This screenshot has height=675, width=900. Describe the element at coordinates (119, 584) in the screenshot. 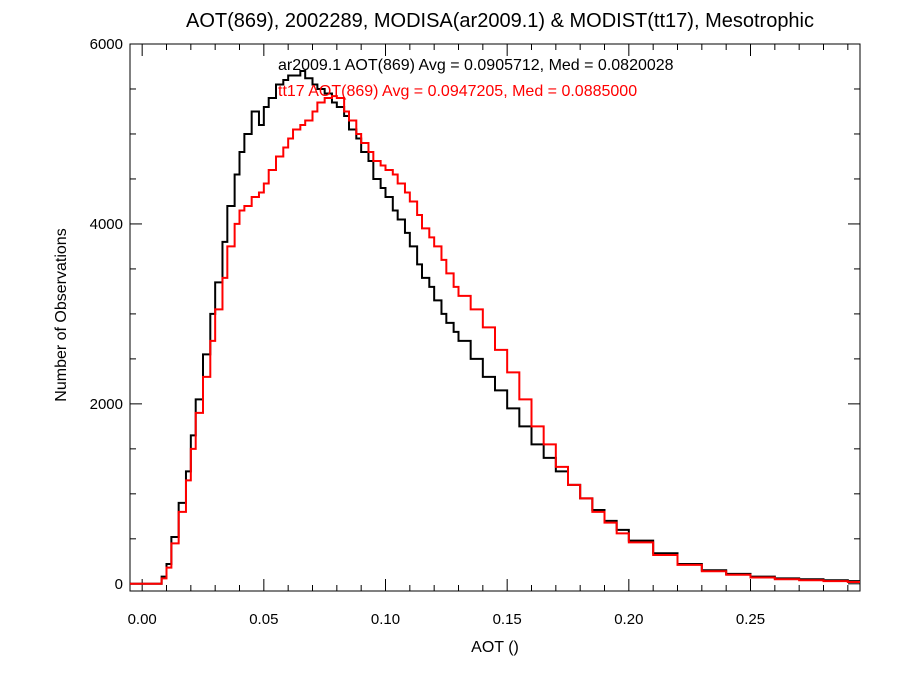

I see `y-tick-label: 0` at that location.